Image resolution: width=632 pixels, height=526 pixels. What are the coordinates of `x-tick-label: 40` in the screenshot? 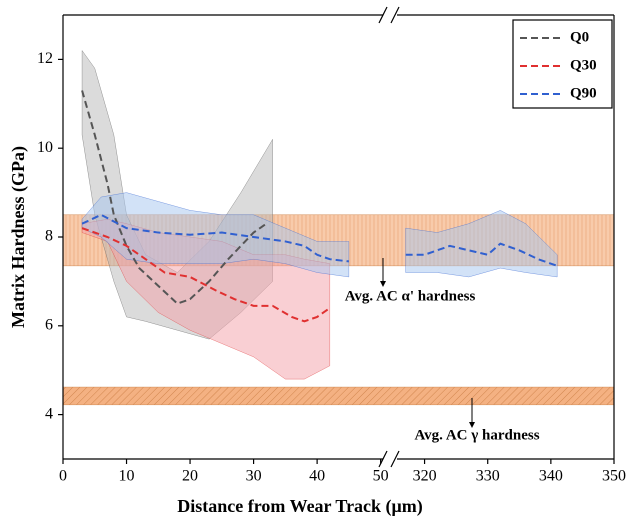 It's located at (317, 476).